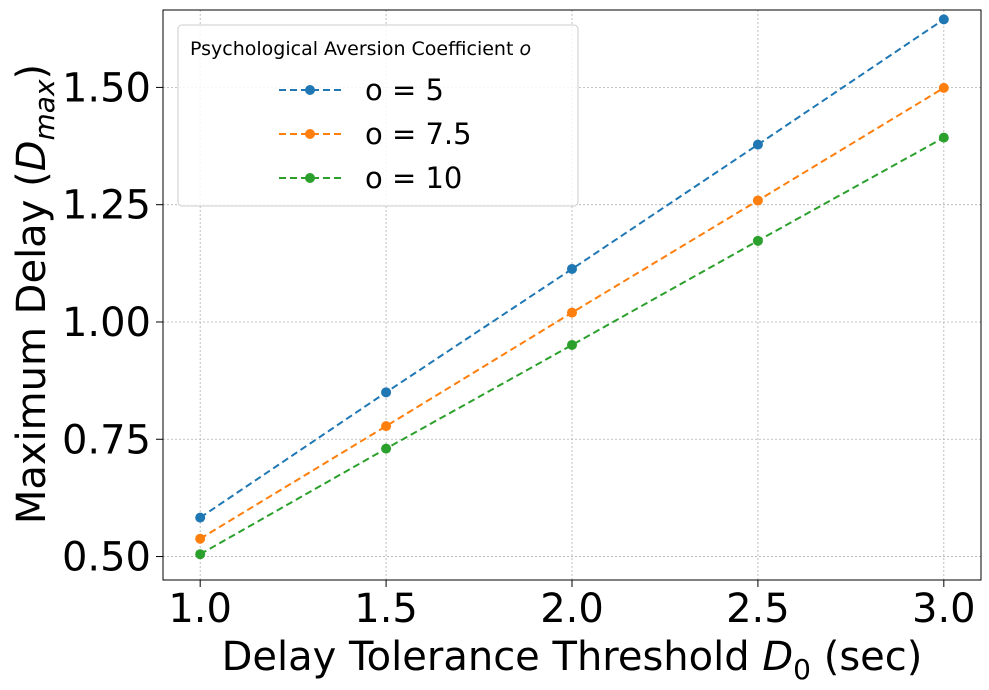 The image size is (989, 690). Describe the element at coordinates (758, 609) in the screenshot. I see `x-tick-label: 2.5` at that location.